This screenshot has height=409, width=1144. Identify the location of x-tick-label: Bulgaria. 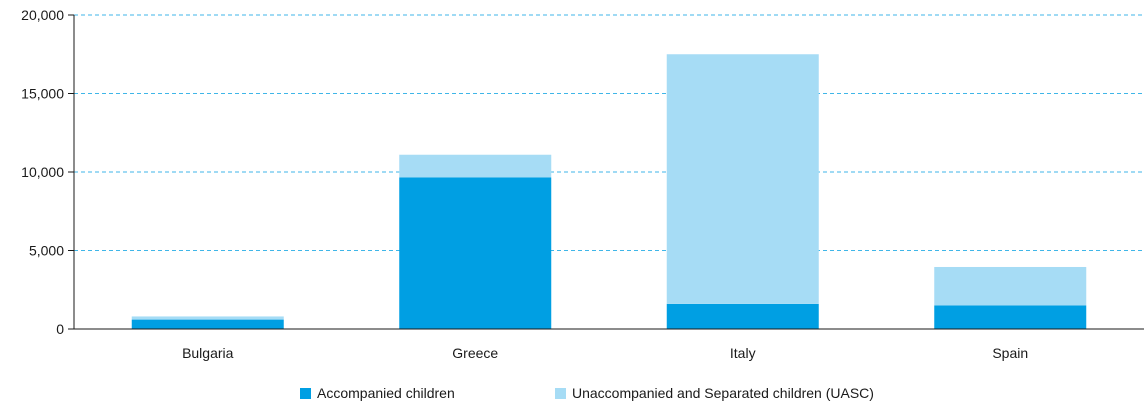
(208, 353).